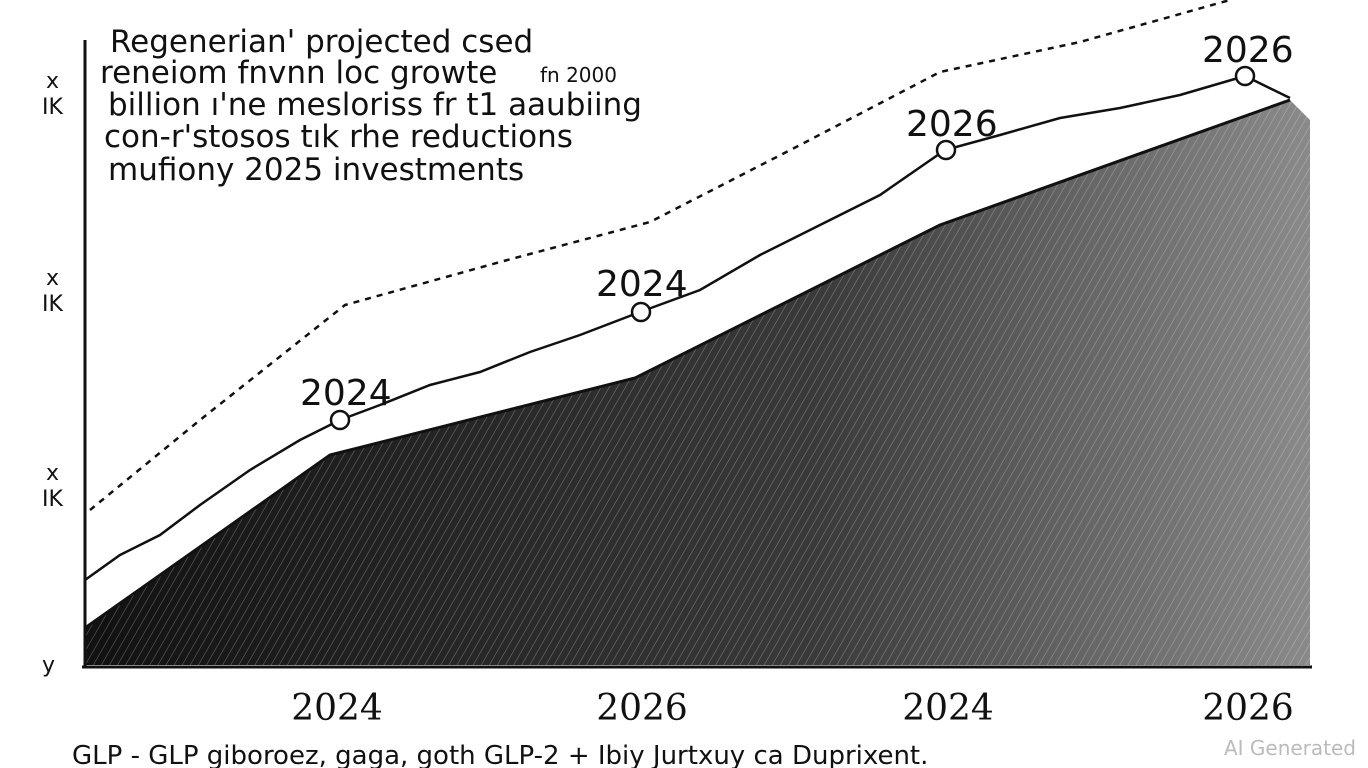 Image resolution: width=1368 pixels, height=768 pixels. I want to click on title-note: fn 2000, so click(578, 75).